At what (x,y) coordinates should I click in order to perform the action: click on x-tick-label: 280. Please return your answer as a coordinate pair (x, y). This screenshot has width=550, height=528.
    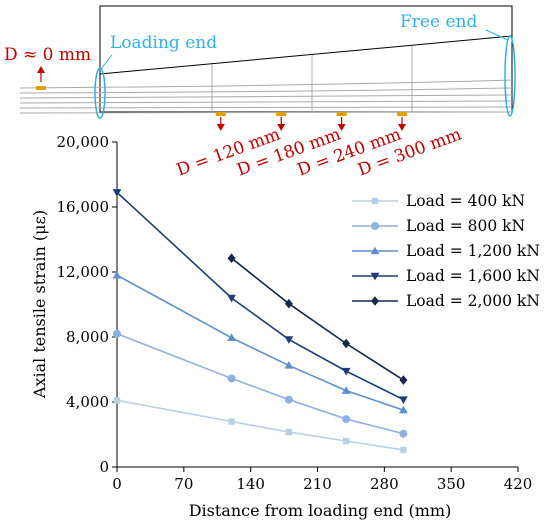
    Looking at the image, I should click on (384, 484).